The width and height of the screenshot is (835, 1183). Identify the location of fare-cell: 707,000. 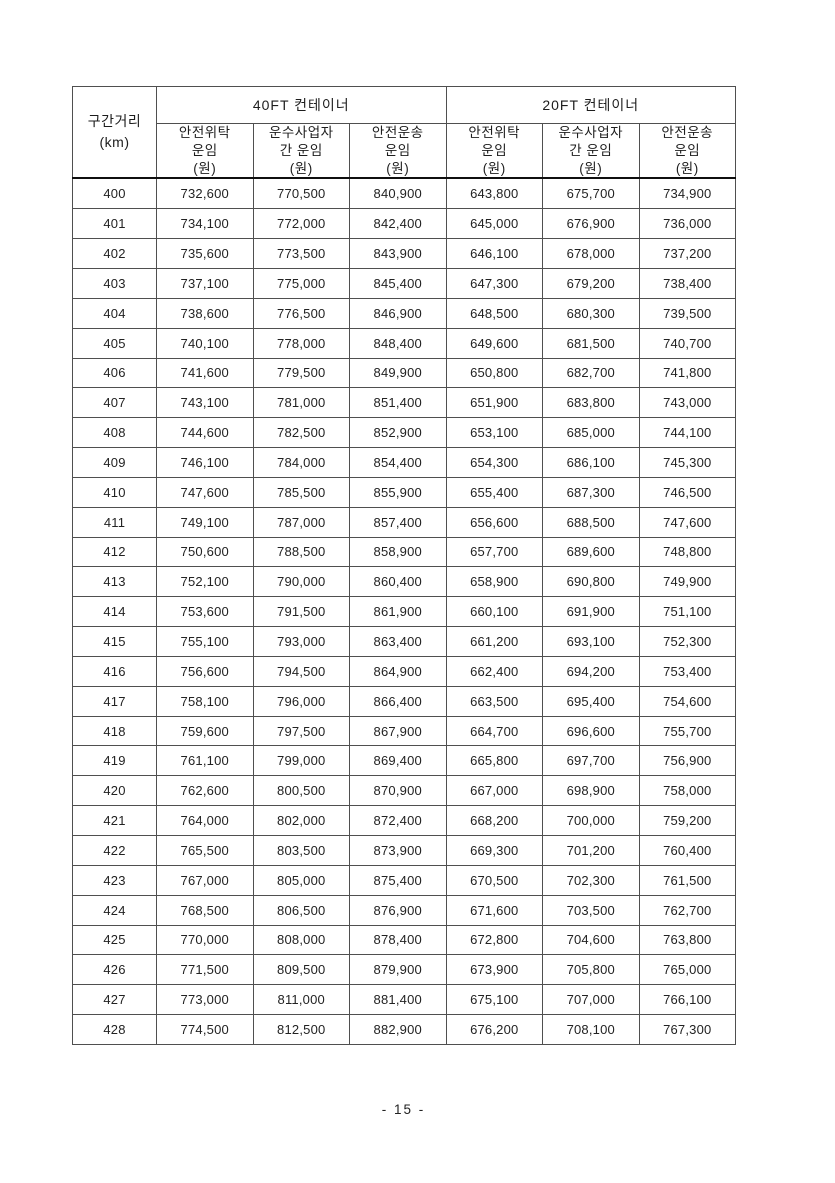
(591, 1000).